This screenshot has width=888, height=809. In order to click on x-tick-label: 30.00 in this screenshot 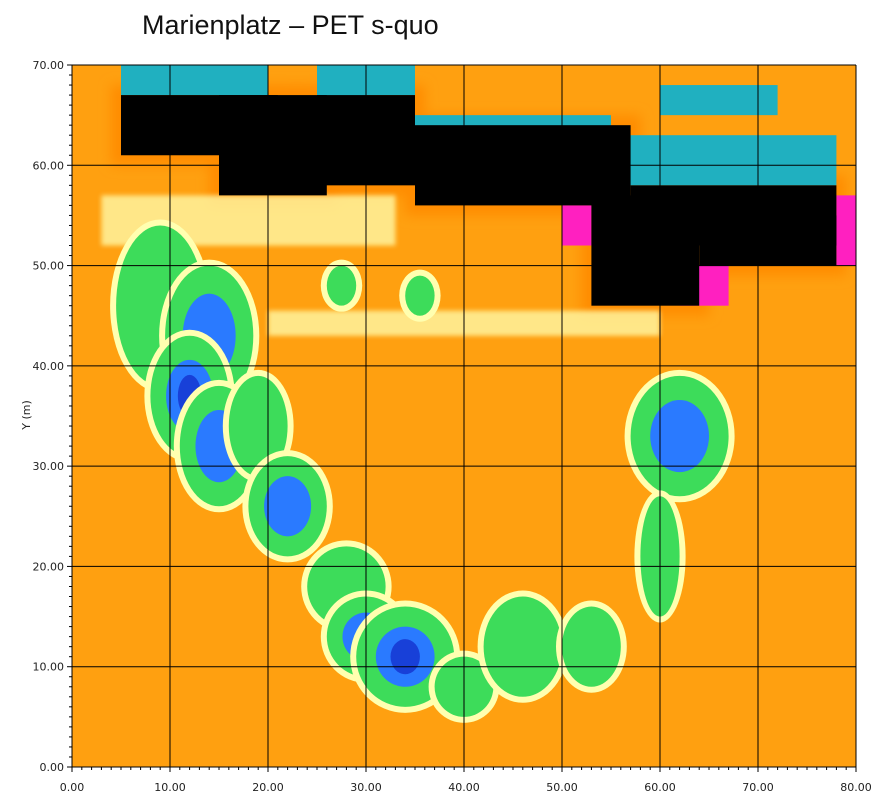, I will do `click(366, 787)`.